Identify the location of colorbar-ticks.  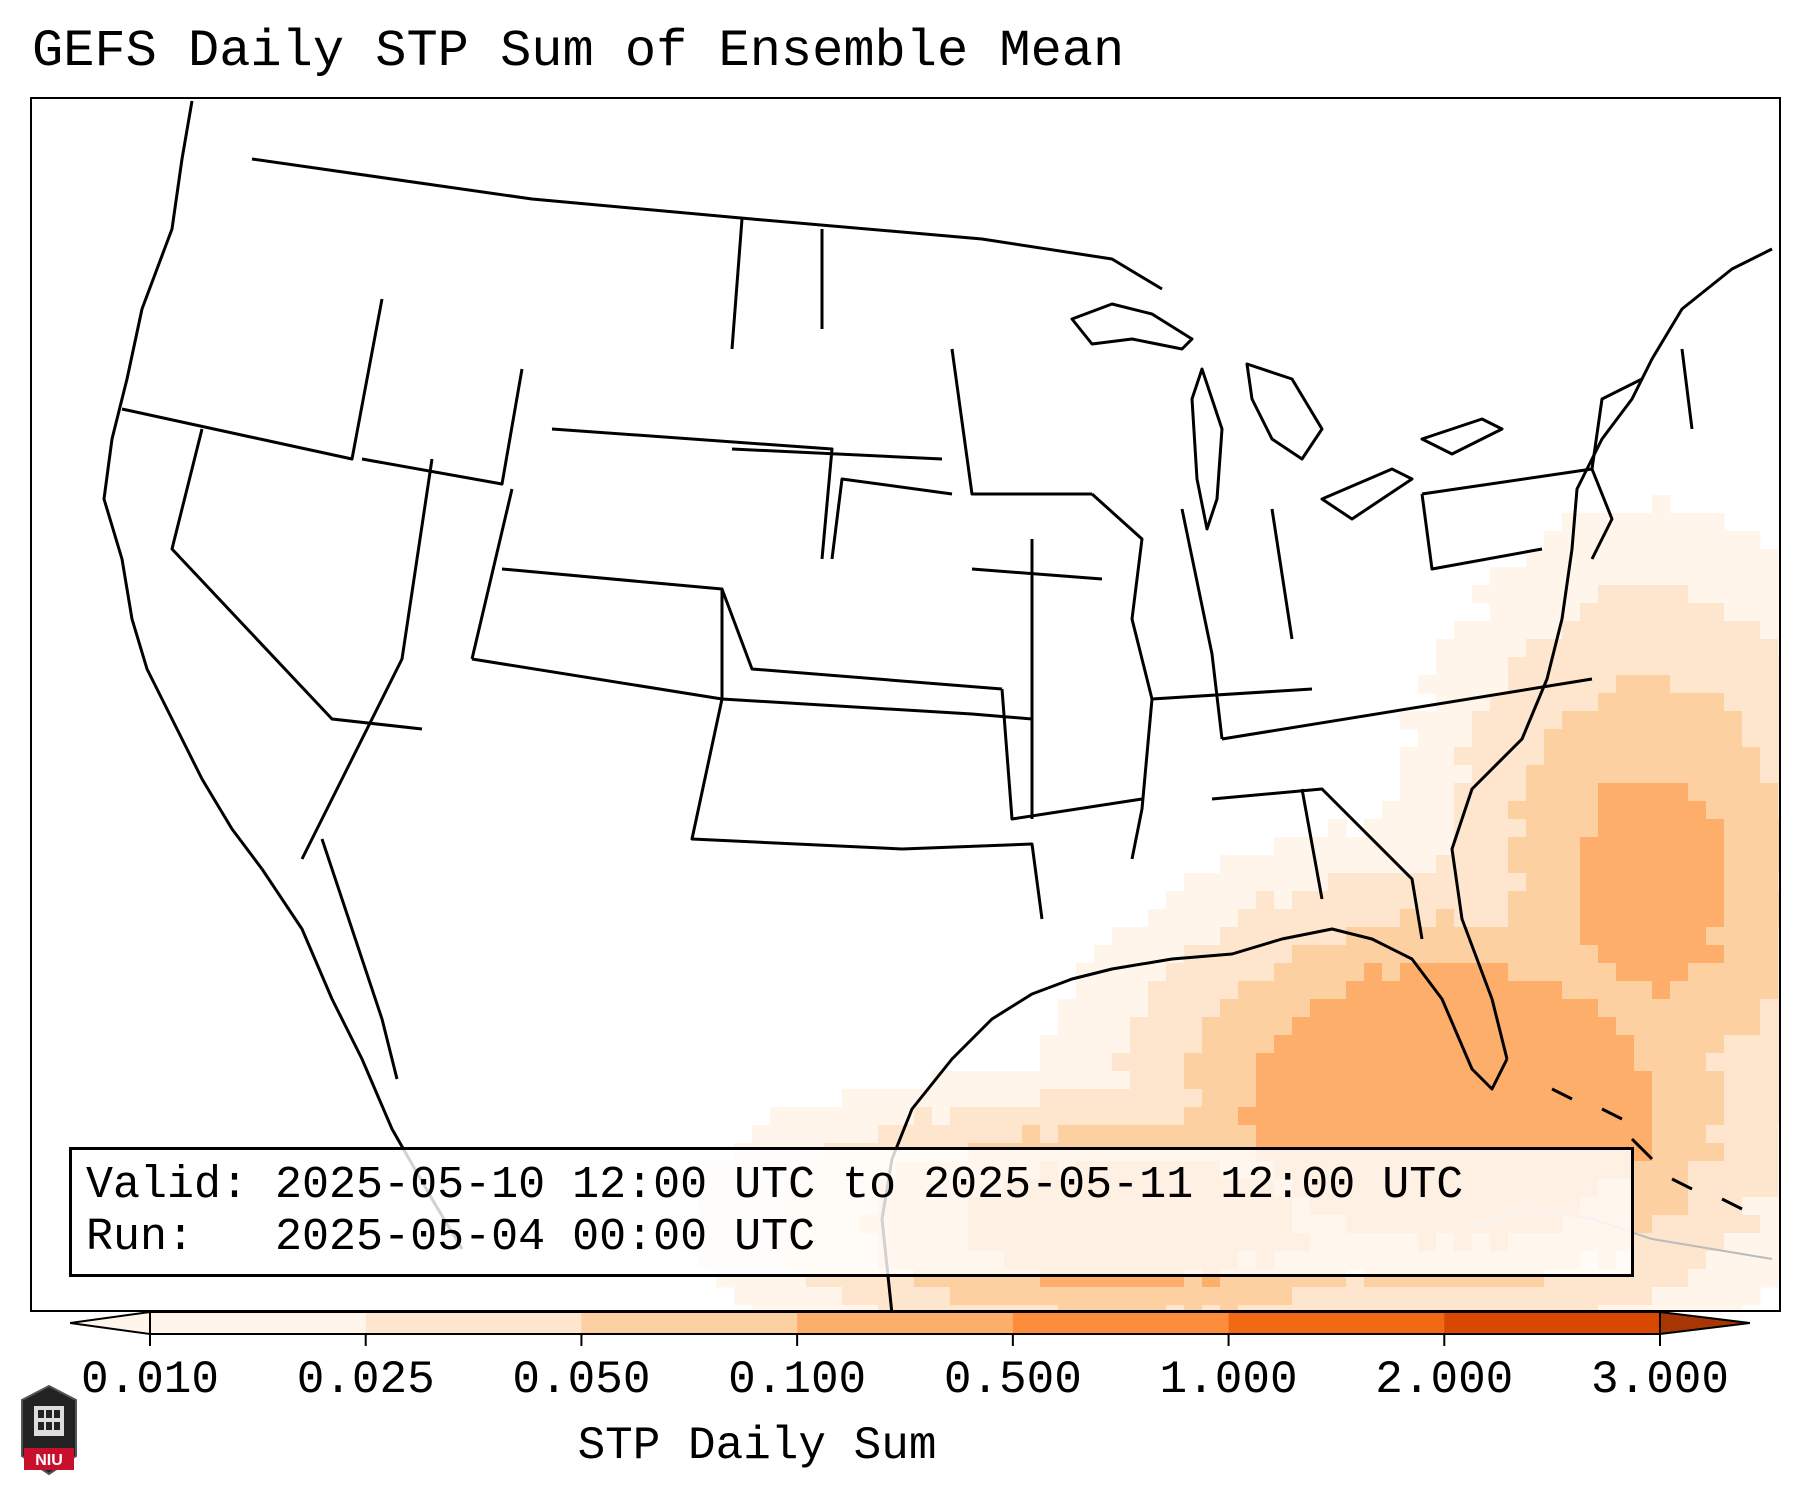
(905, 1340).